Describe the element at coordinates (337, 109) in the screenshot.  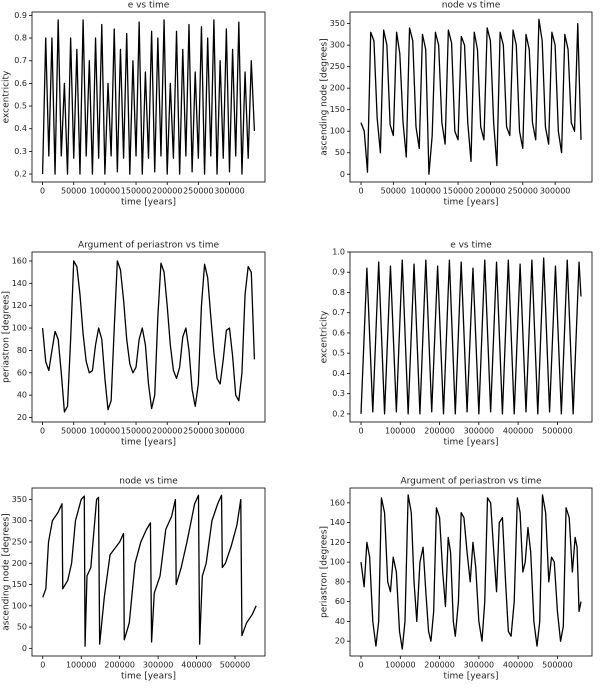
I see `y-tick-label: 150` at that location.